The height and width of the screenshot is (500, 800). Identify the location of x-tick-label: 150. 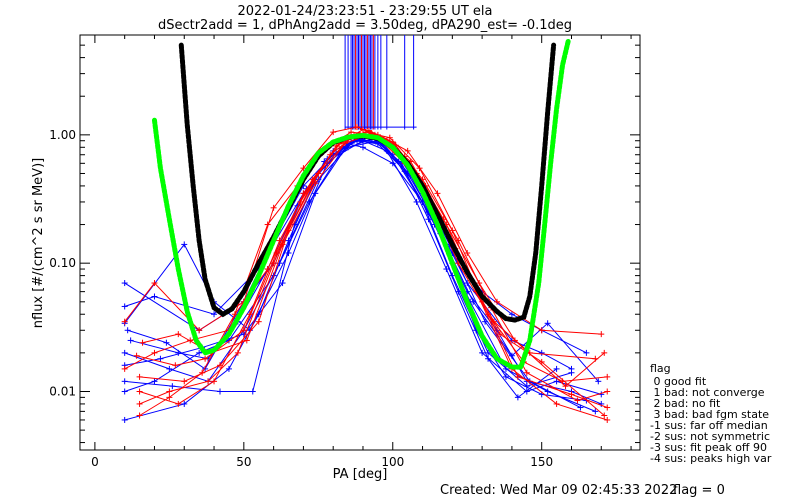
(541, 462).